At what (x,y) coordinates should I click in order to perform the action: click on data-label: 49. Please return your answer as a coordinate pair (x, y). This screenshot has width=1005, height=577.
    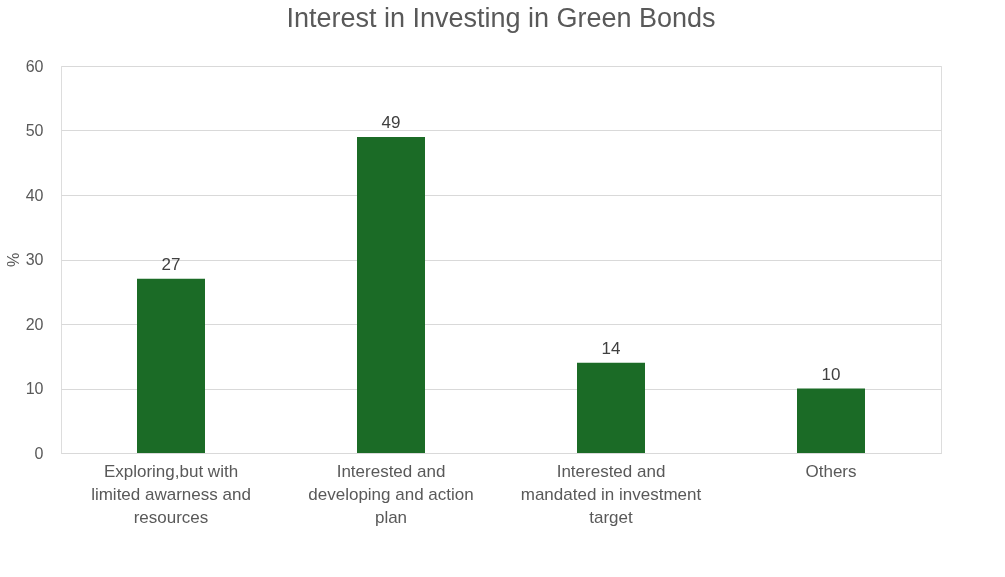
    Looking at the image, I should click on (391, 122).